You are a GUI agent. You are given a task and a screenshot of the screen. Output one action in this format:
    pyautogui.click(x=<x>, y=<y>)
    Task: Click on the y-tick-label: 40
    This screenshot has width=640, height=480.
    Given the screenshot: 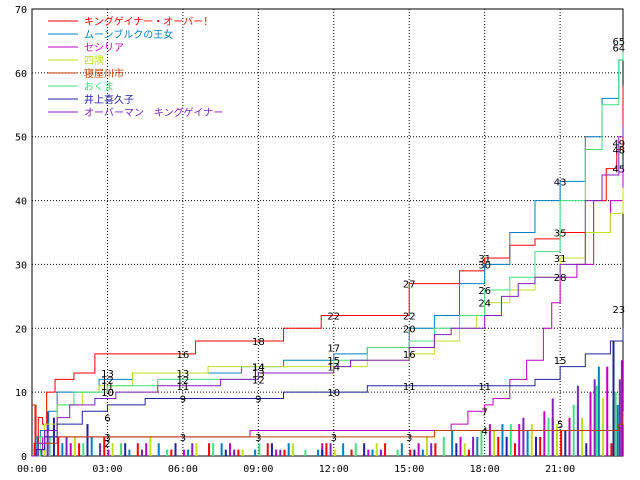 What is the action you would take?
    pyautogui.click(x=21, y=202)
    